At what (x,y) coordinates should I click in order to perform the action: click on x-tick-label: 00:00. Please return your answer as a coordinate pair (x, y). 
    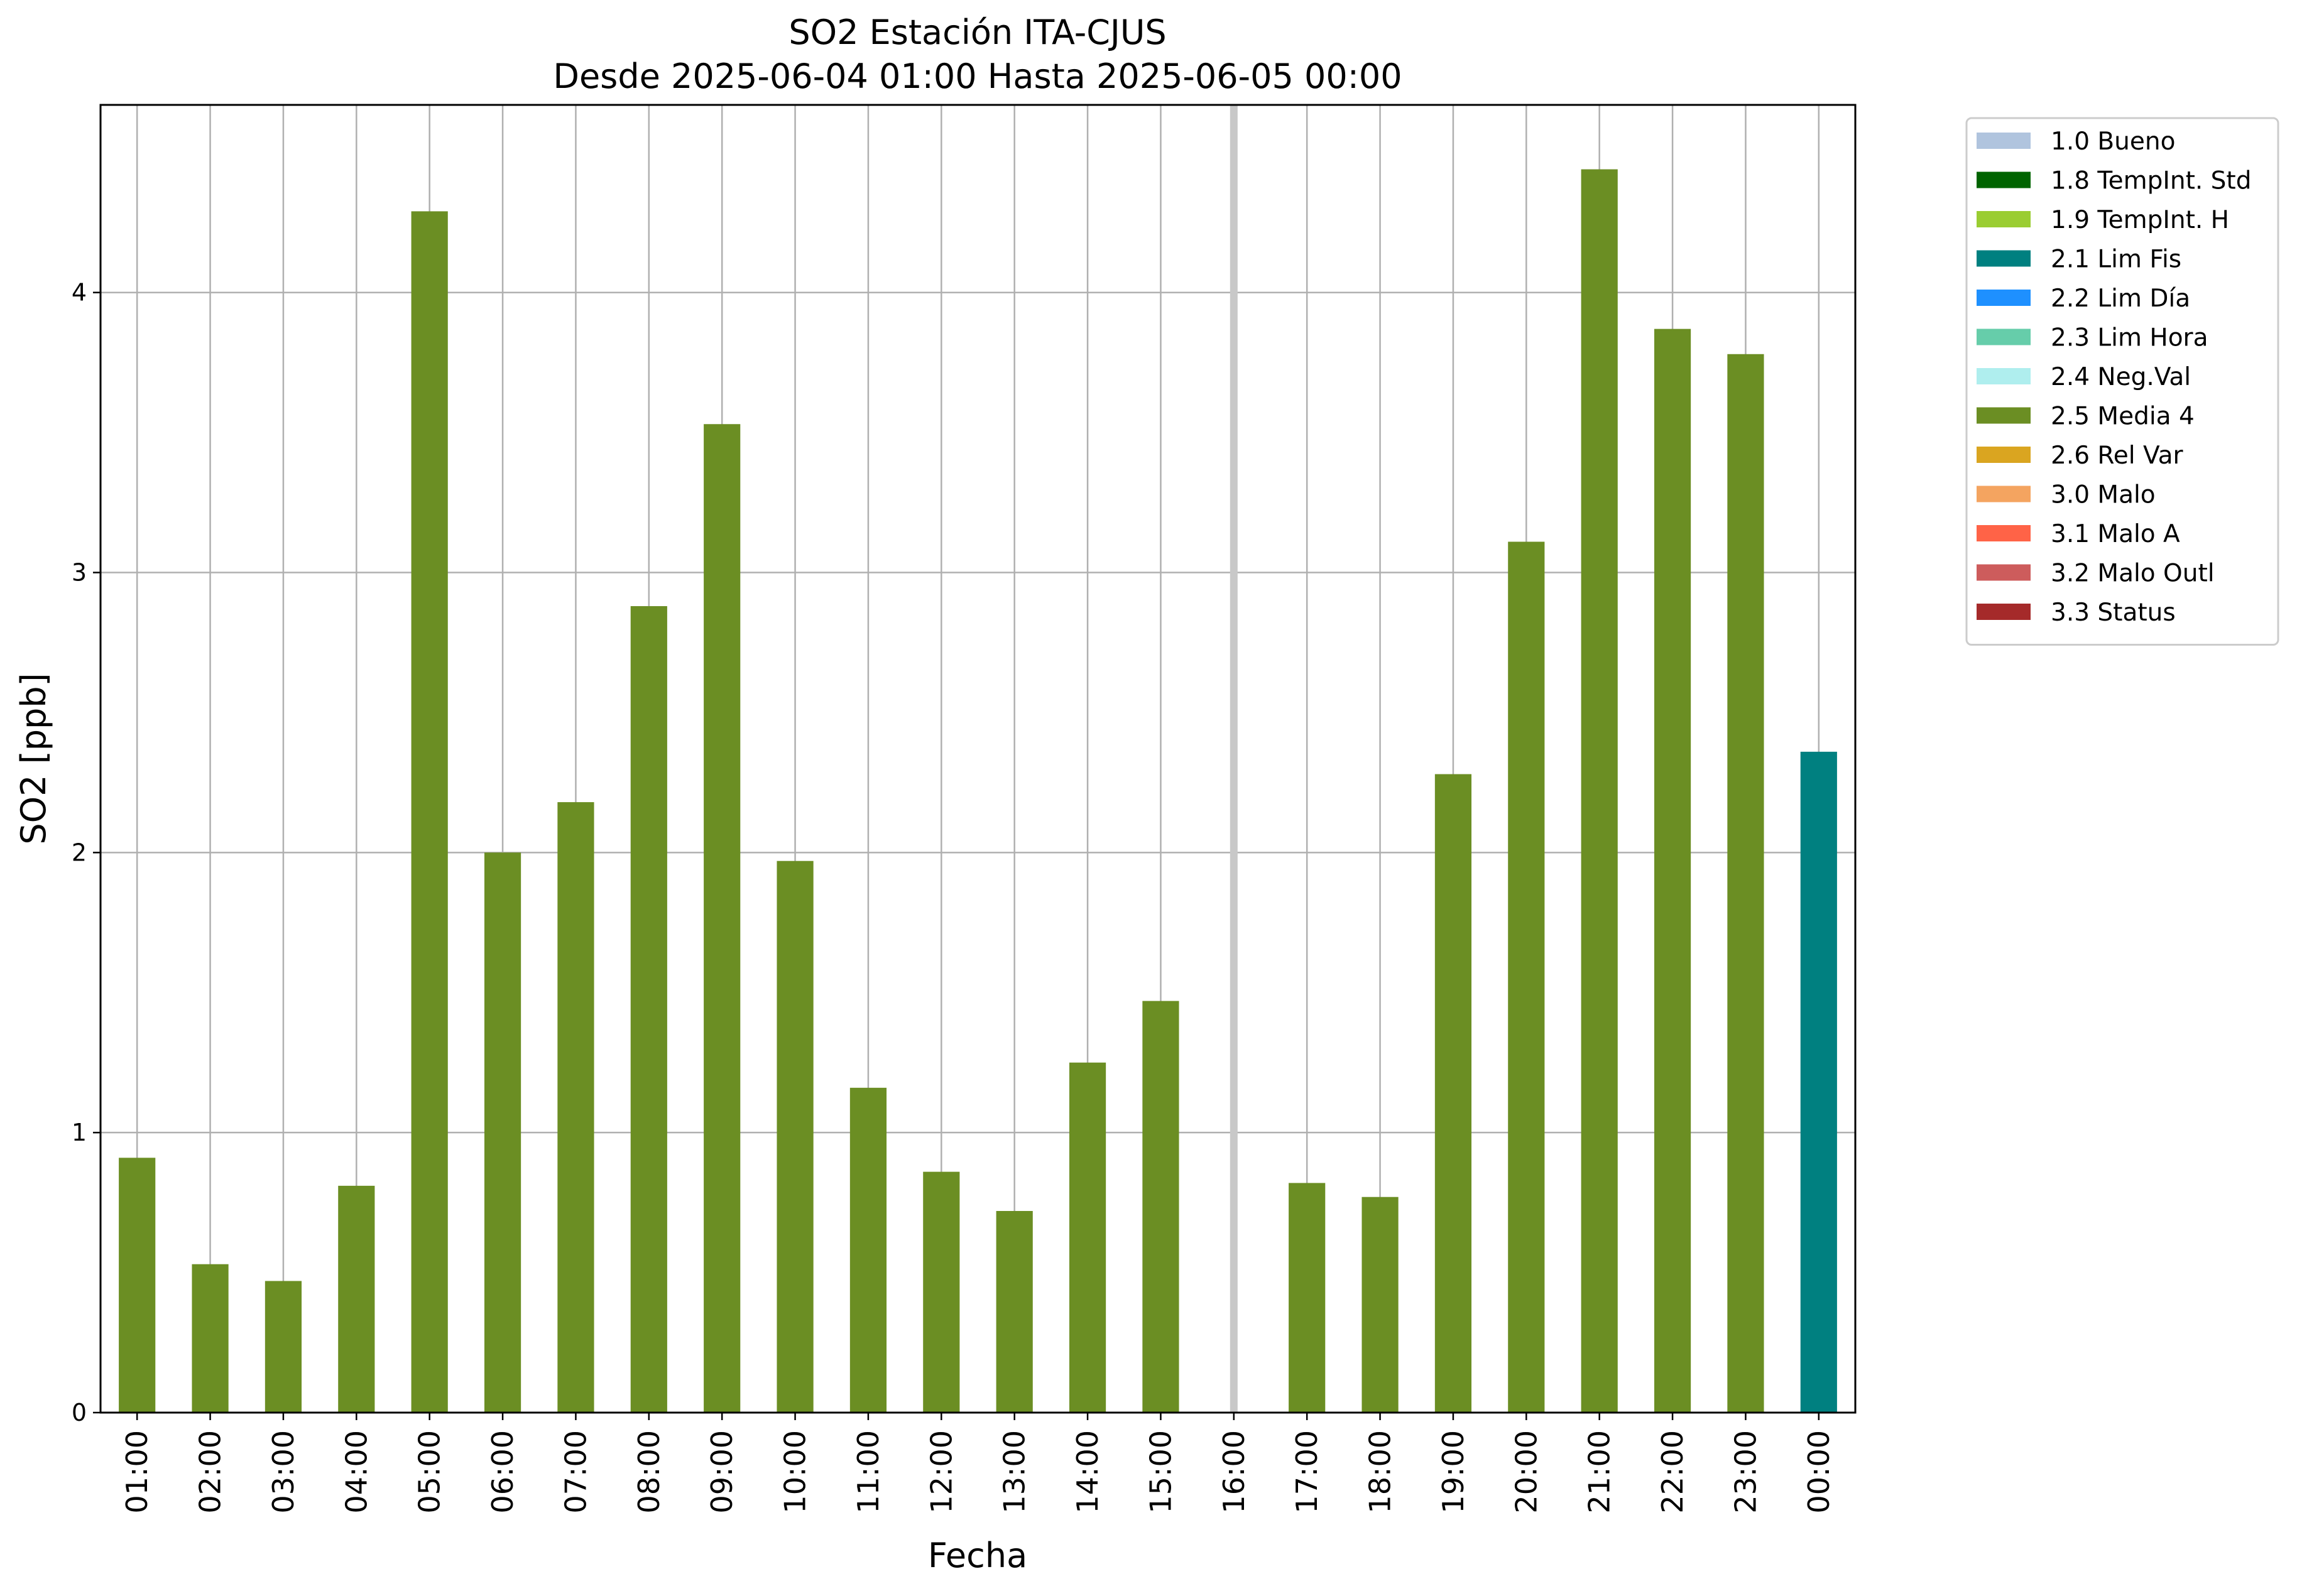
    Looking at the image, I should click on (1819, 1472).